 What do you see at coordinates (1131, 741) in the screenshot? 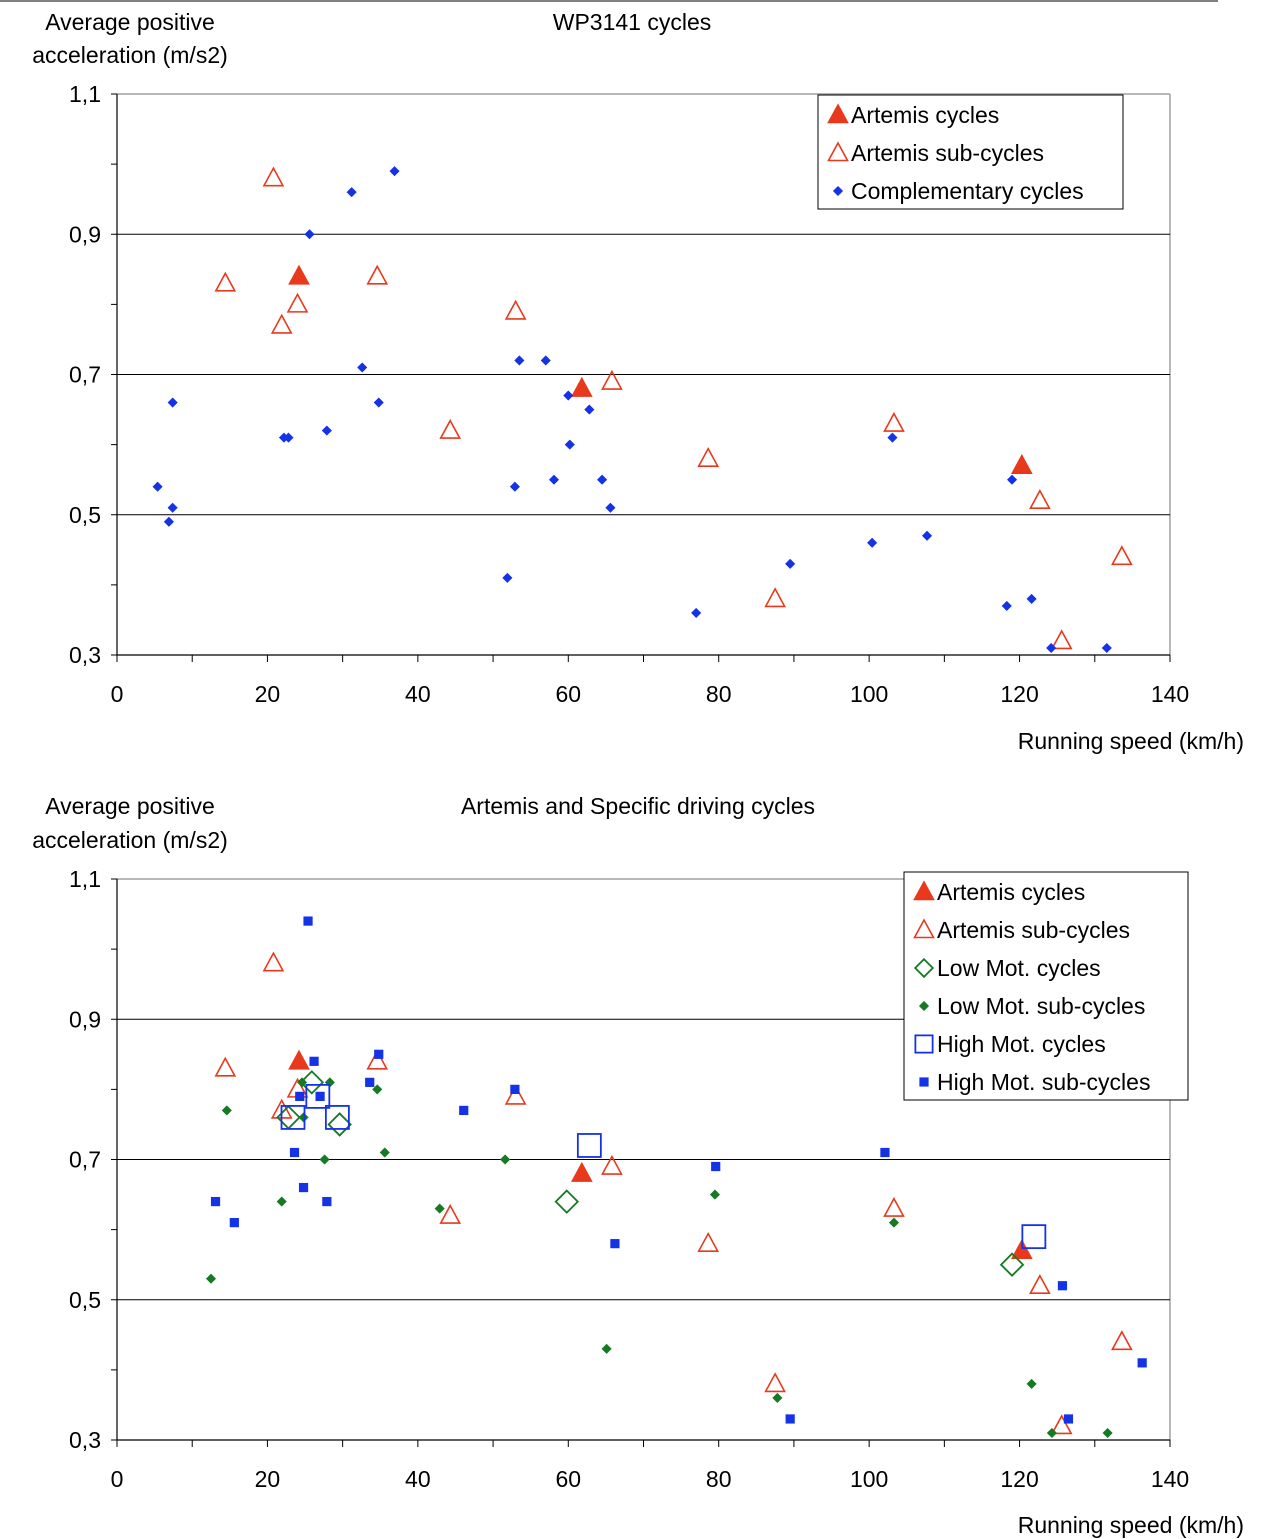
I see `chart-1-xlabel: Running speed (km/h)` at bounding box center [1131, 741].